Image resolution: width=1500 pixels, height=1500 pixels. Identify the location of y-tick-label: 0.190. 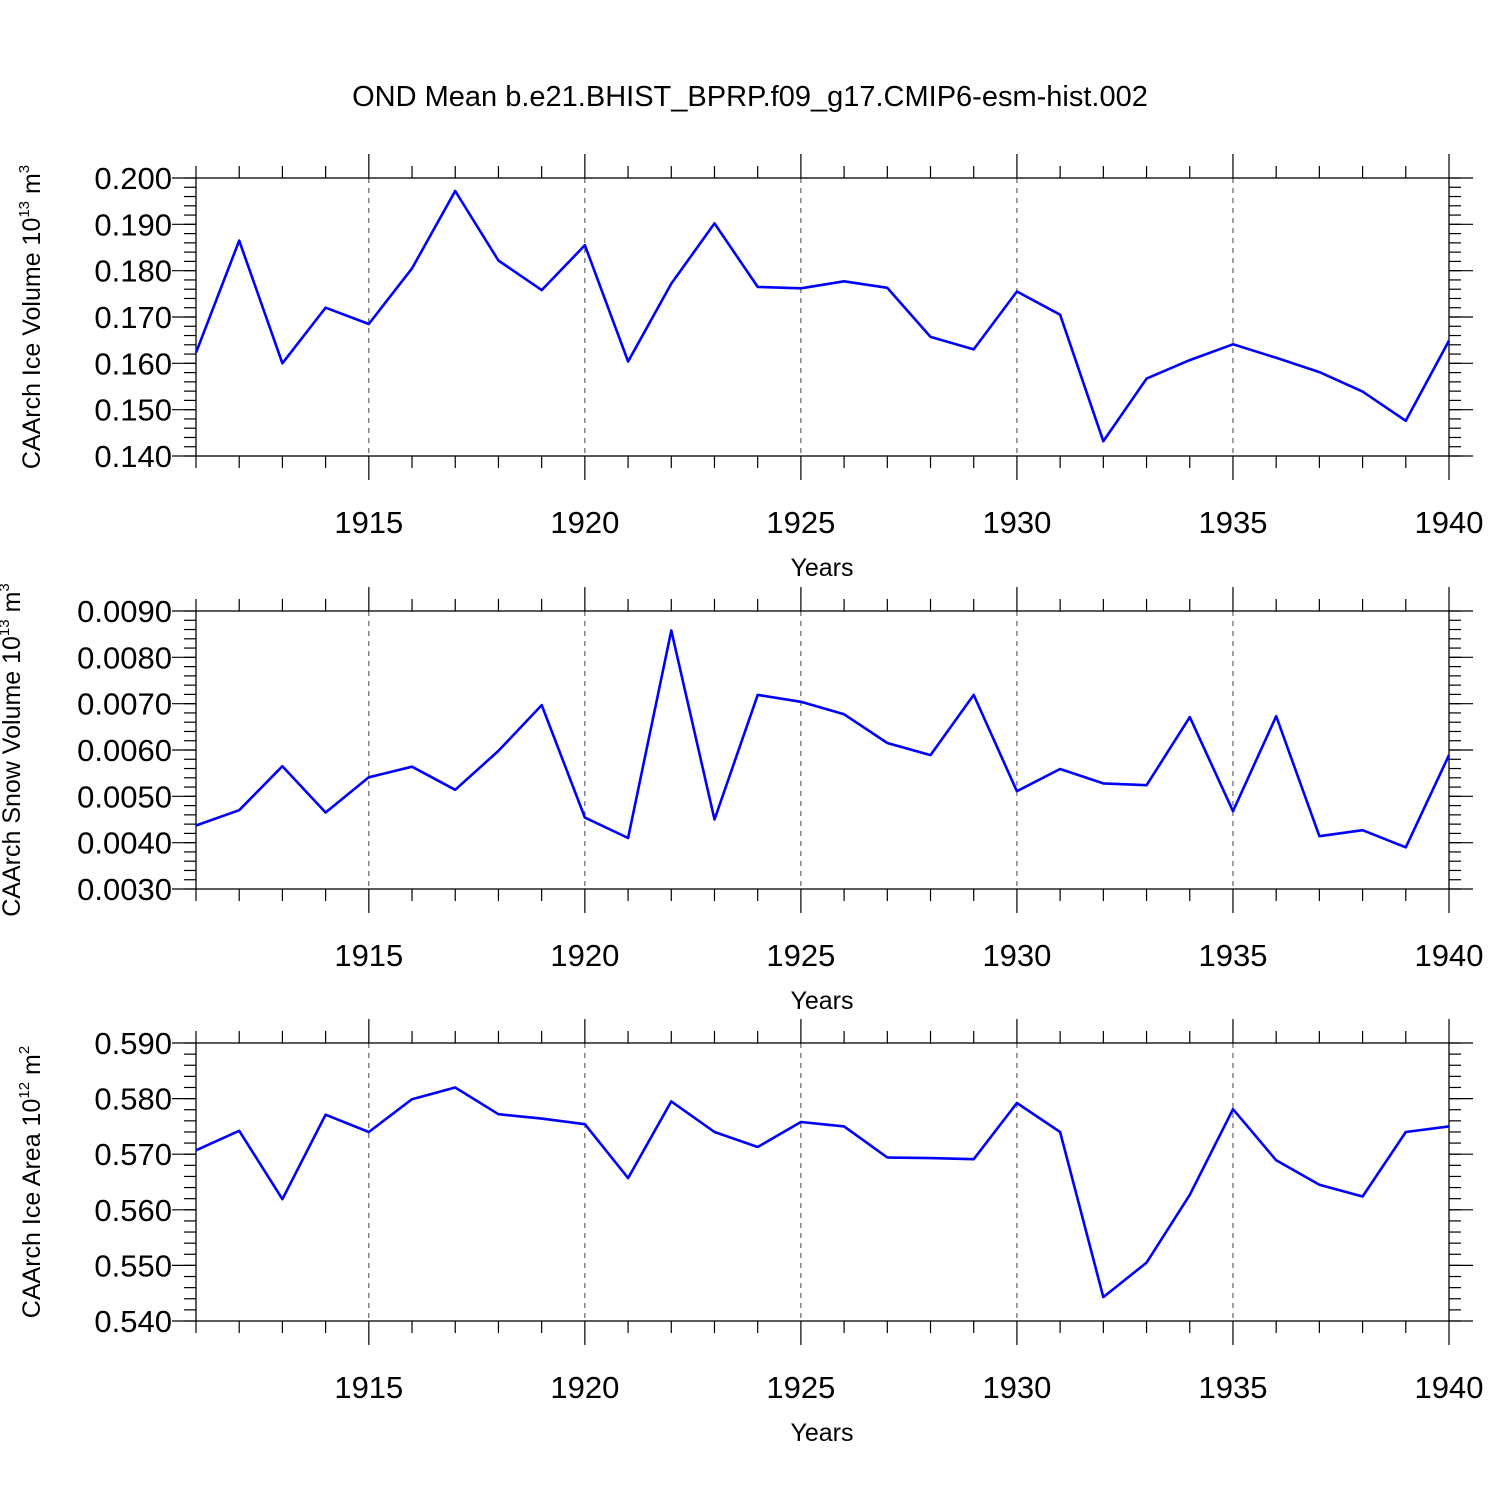
(133, 224).